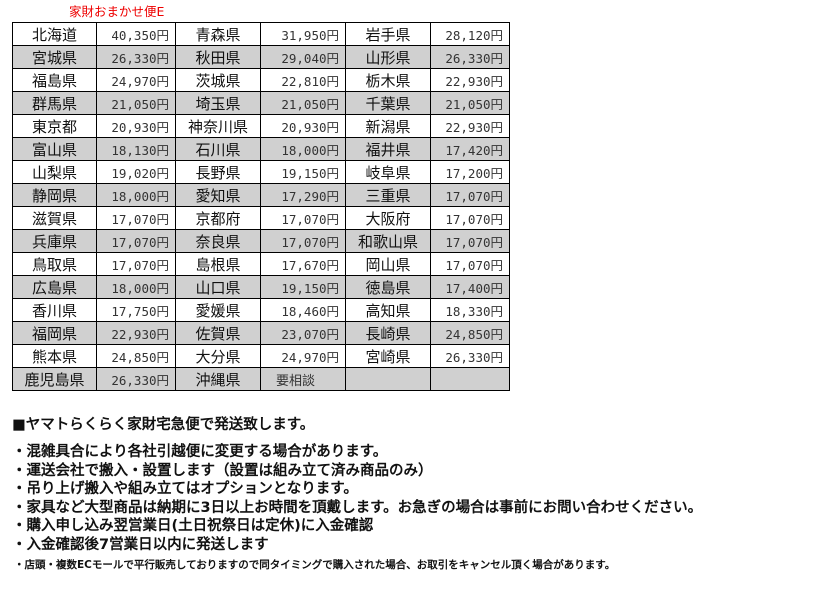  I want to click on table-row: 宮城県 26,330円 秋田県 29,040円 山形県 26,330円, so click(261, 57).